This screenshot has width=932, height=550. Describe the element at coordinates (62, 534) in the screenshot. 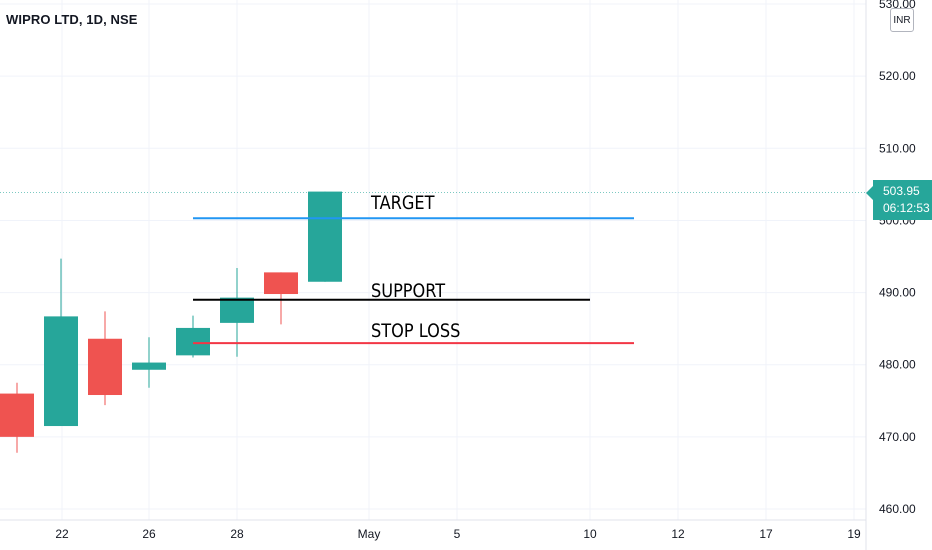

I see `x-tick-label: 22` at that location.